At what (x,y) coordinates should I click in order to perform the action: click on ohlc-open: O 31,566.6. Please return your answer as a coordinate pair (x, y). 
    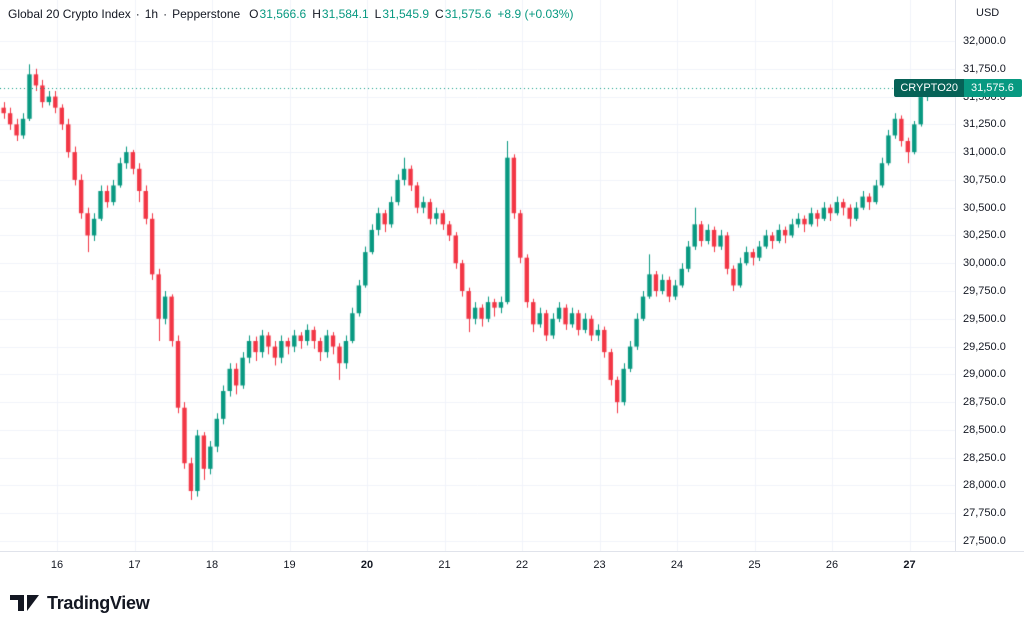
    Looking at the image, I should click on (277, 14).